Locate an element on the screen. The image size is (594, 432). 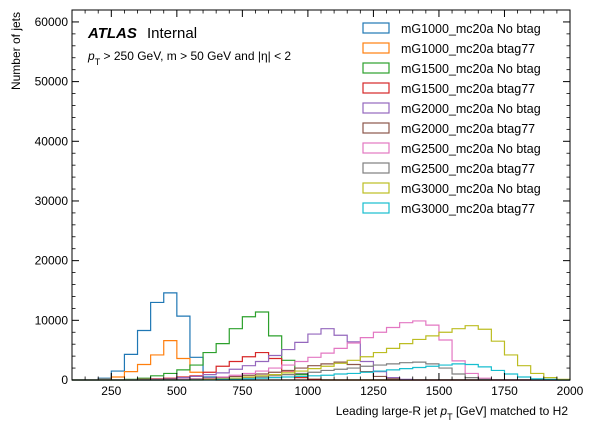
x-tick-label: 1750 is located at coordinates (504, 391).